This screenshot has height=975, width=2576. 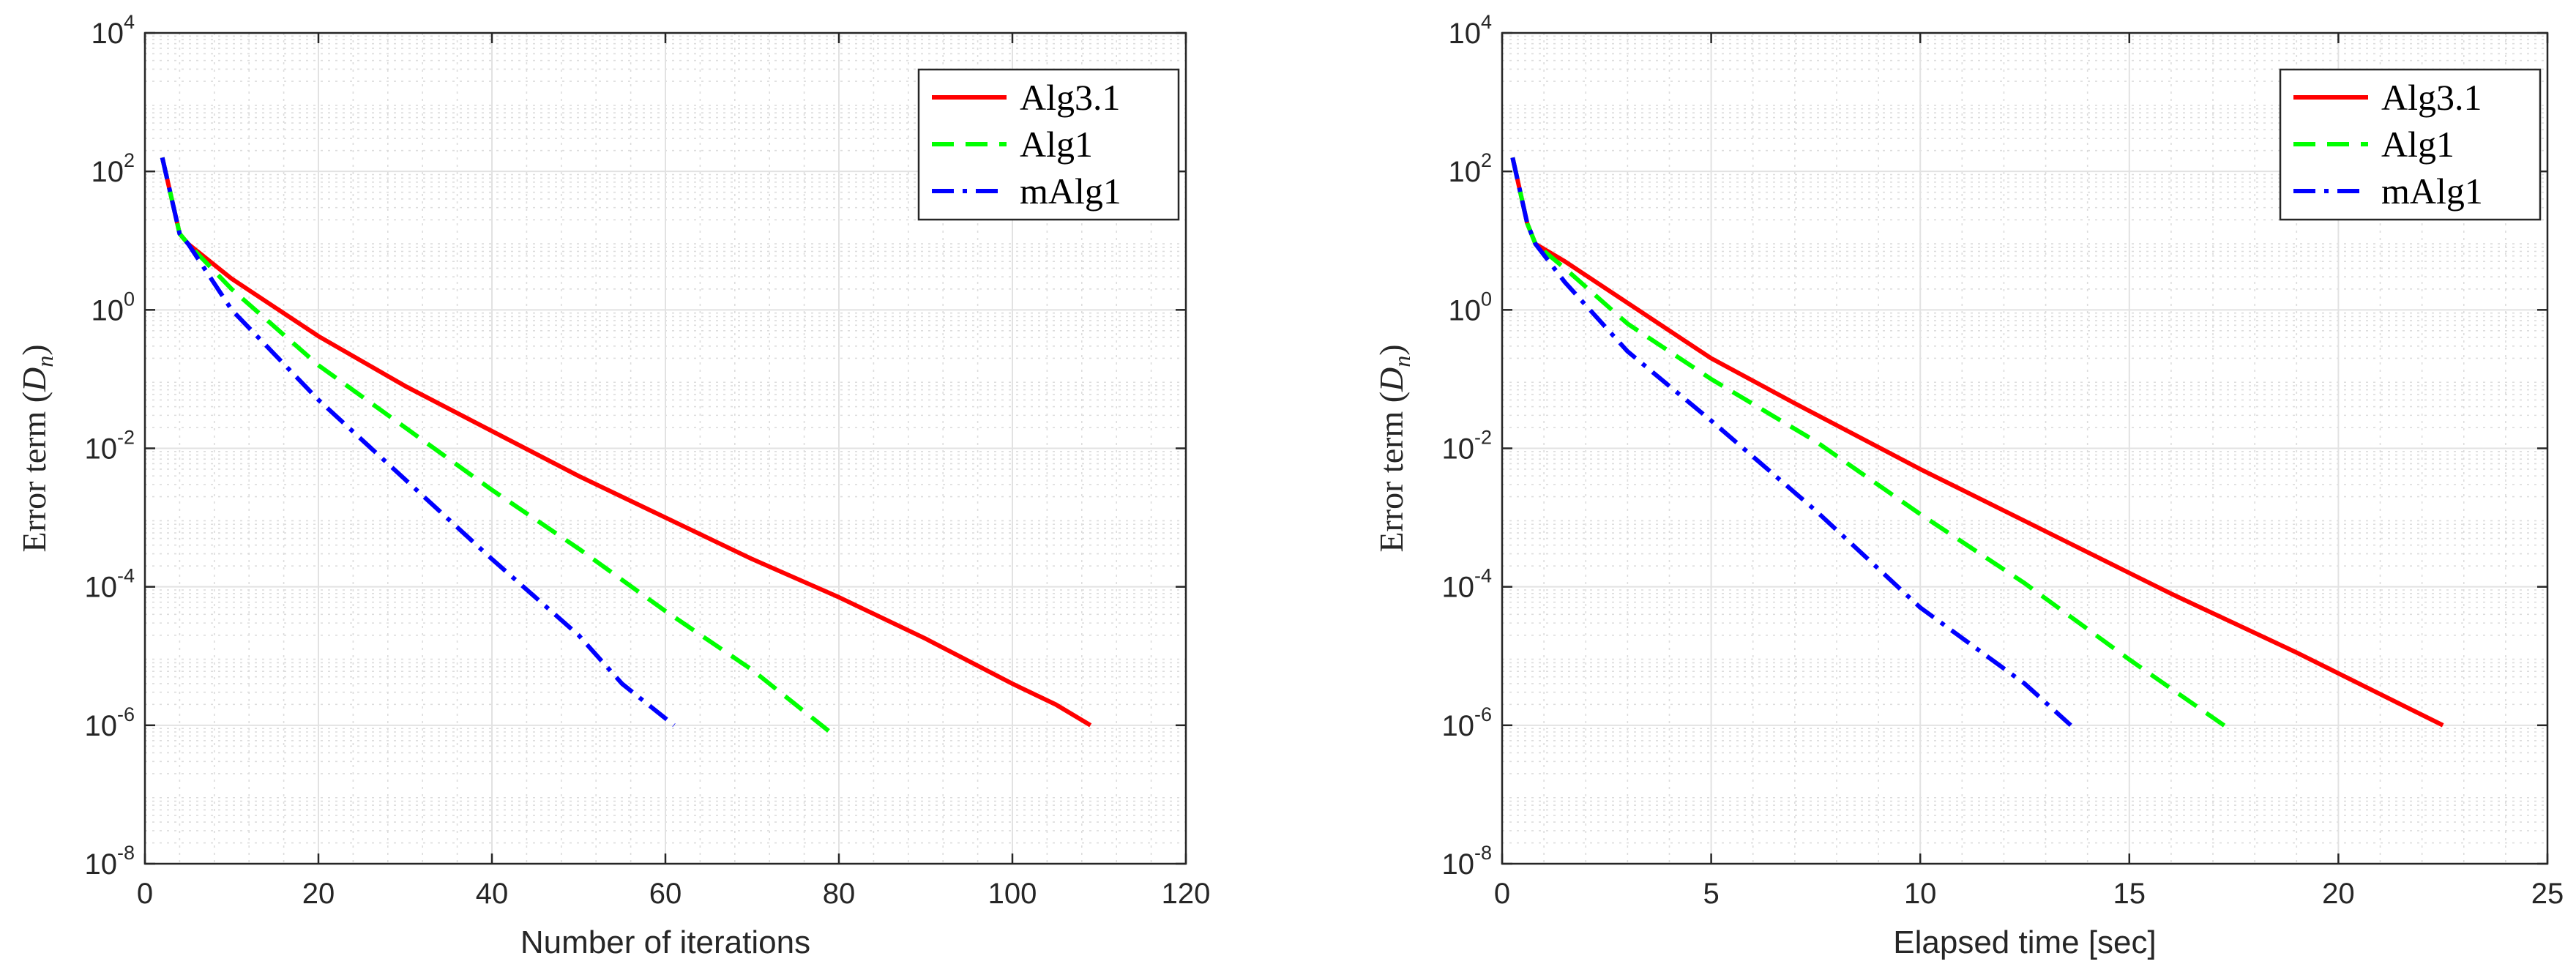 I want to click on x-tick-label: 10, so click(x=1920, y=894).